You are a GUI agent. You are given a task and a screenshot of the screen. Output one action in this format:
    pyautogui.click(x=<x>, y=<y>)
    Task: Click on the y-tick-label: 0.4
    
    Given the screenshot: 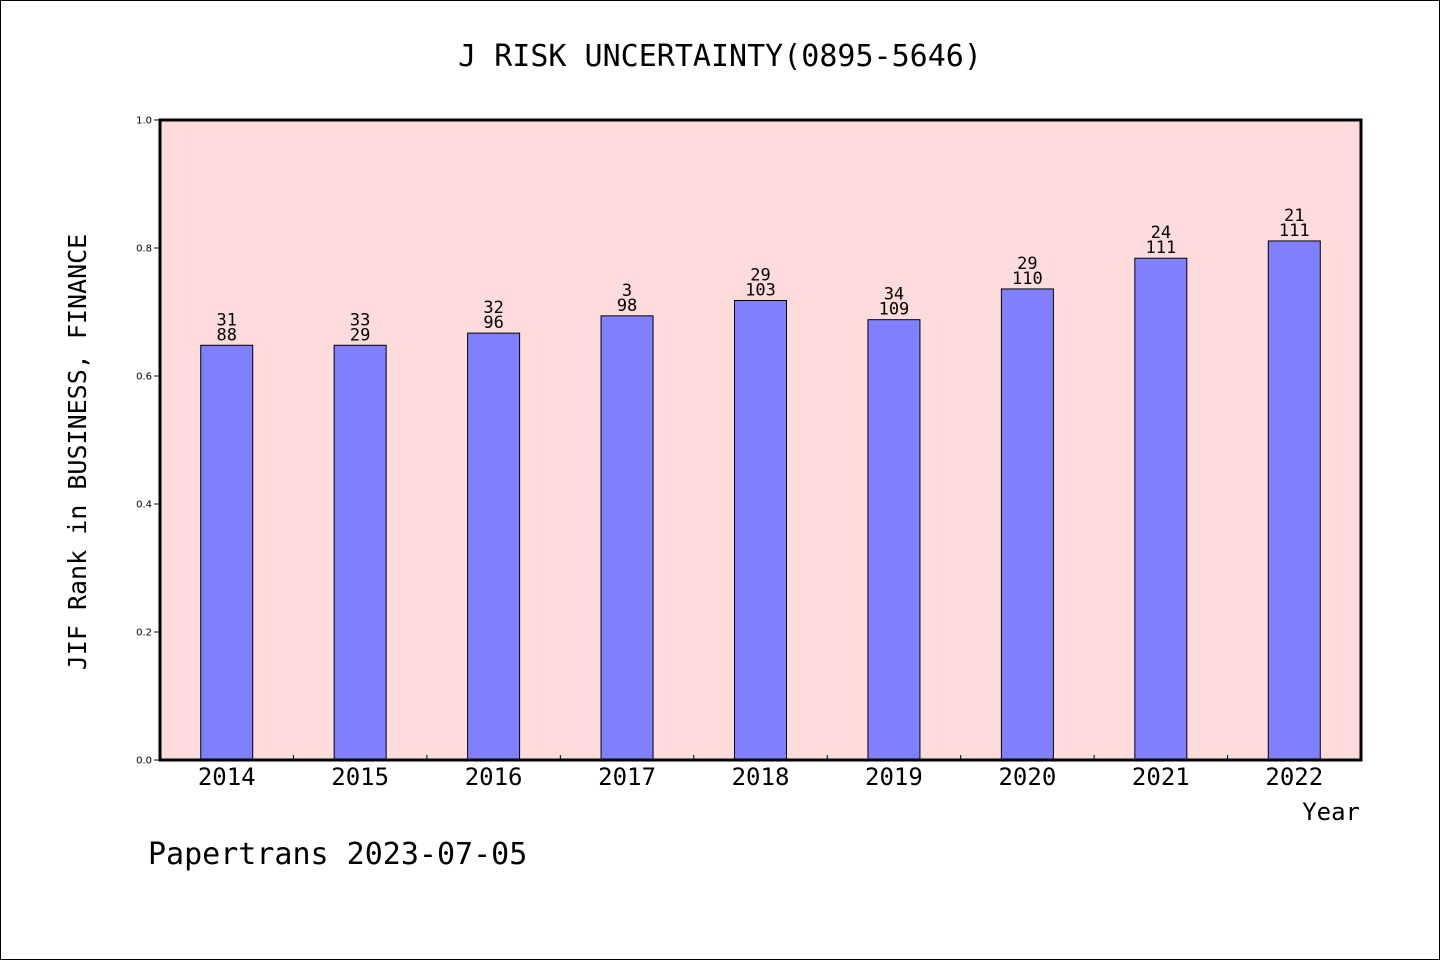 What is the action you would take?
    pyautogui.click(x=144, y=505)
    